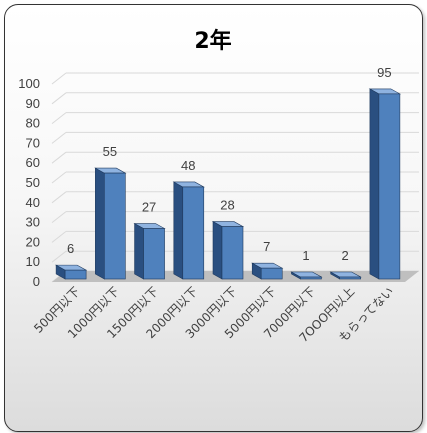 The height and width of the screenshot is (433, 427). Describe the element at coordinates (33, 123) in the screenshot. I see `y-tick-label: 80` at that location.